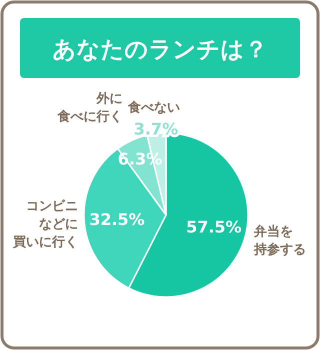 Image resolution: width=320 pixels, height=350 pixels. I want to click on chart-title: あなたのランチは？, so click(160, 50).